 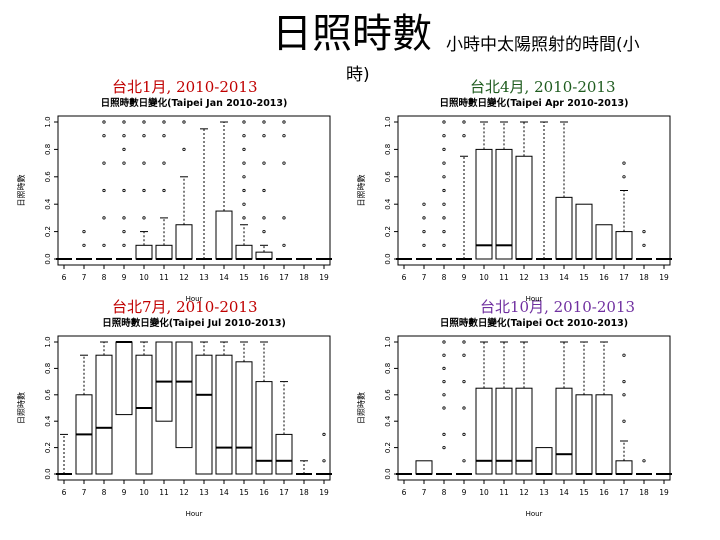 What do you see at coordinates (185, 87) in the screenshot?
I see `panel-label-jan: 台北1月, 2010-2013` at bounding box center [185, 87].